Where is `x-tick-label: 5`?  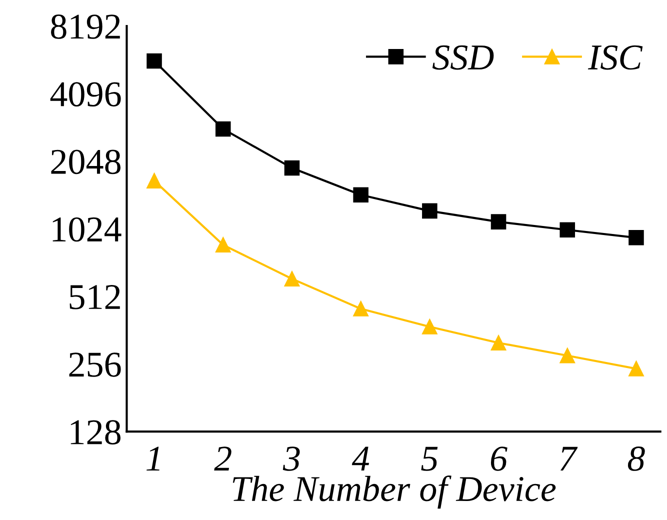 x-tick-label: 5 is located at coordinates (429, 458).